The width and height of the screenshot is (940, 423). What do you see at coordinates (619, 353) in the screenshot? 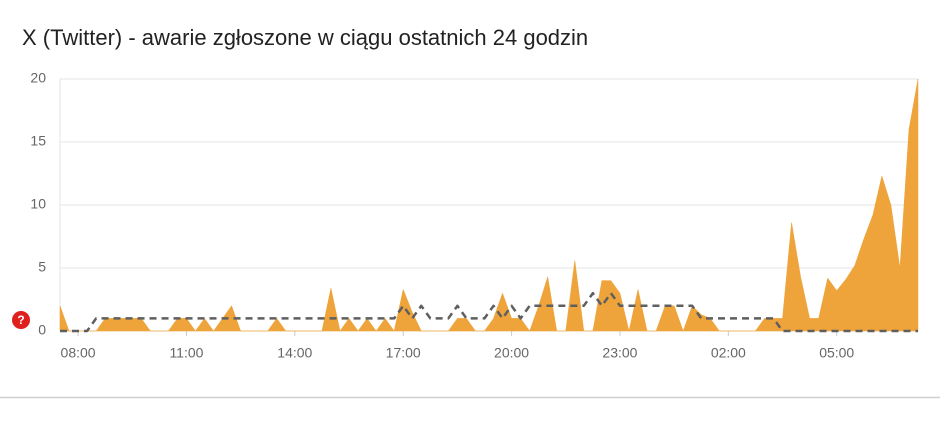
I see `x-tick-label: 23:00` at bounding box center [619, 353].